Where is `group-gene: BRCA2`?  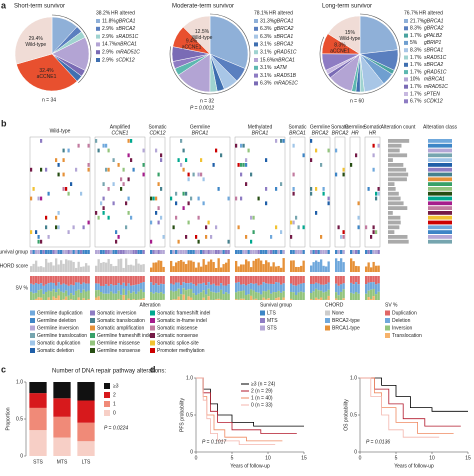 group-gene: BRCA2 is located at coordinates (320, 133).